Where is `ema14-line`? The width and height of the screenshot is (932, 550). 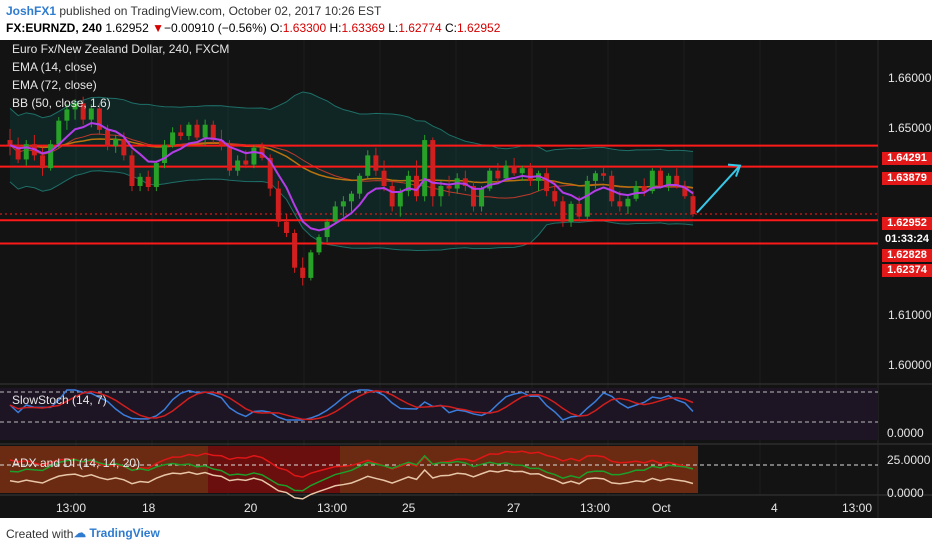 ema14-line is located at coordinates (351, 176).